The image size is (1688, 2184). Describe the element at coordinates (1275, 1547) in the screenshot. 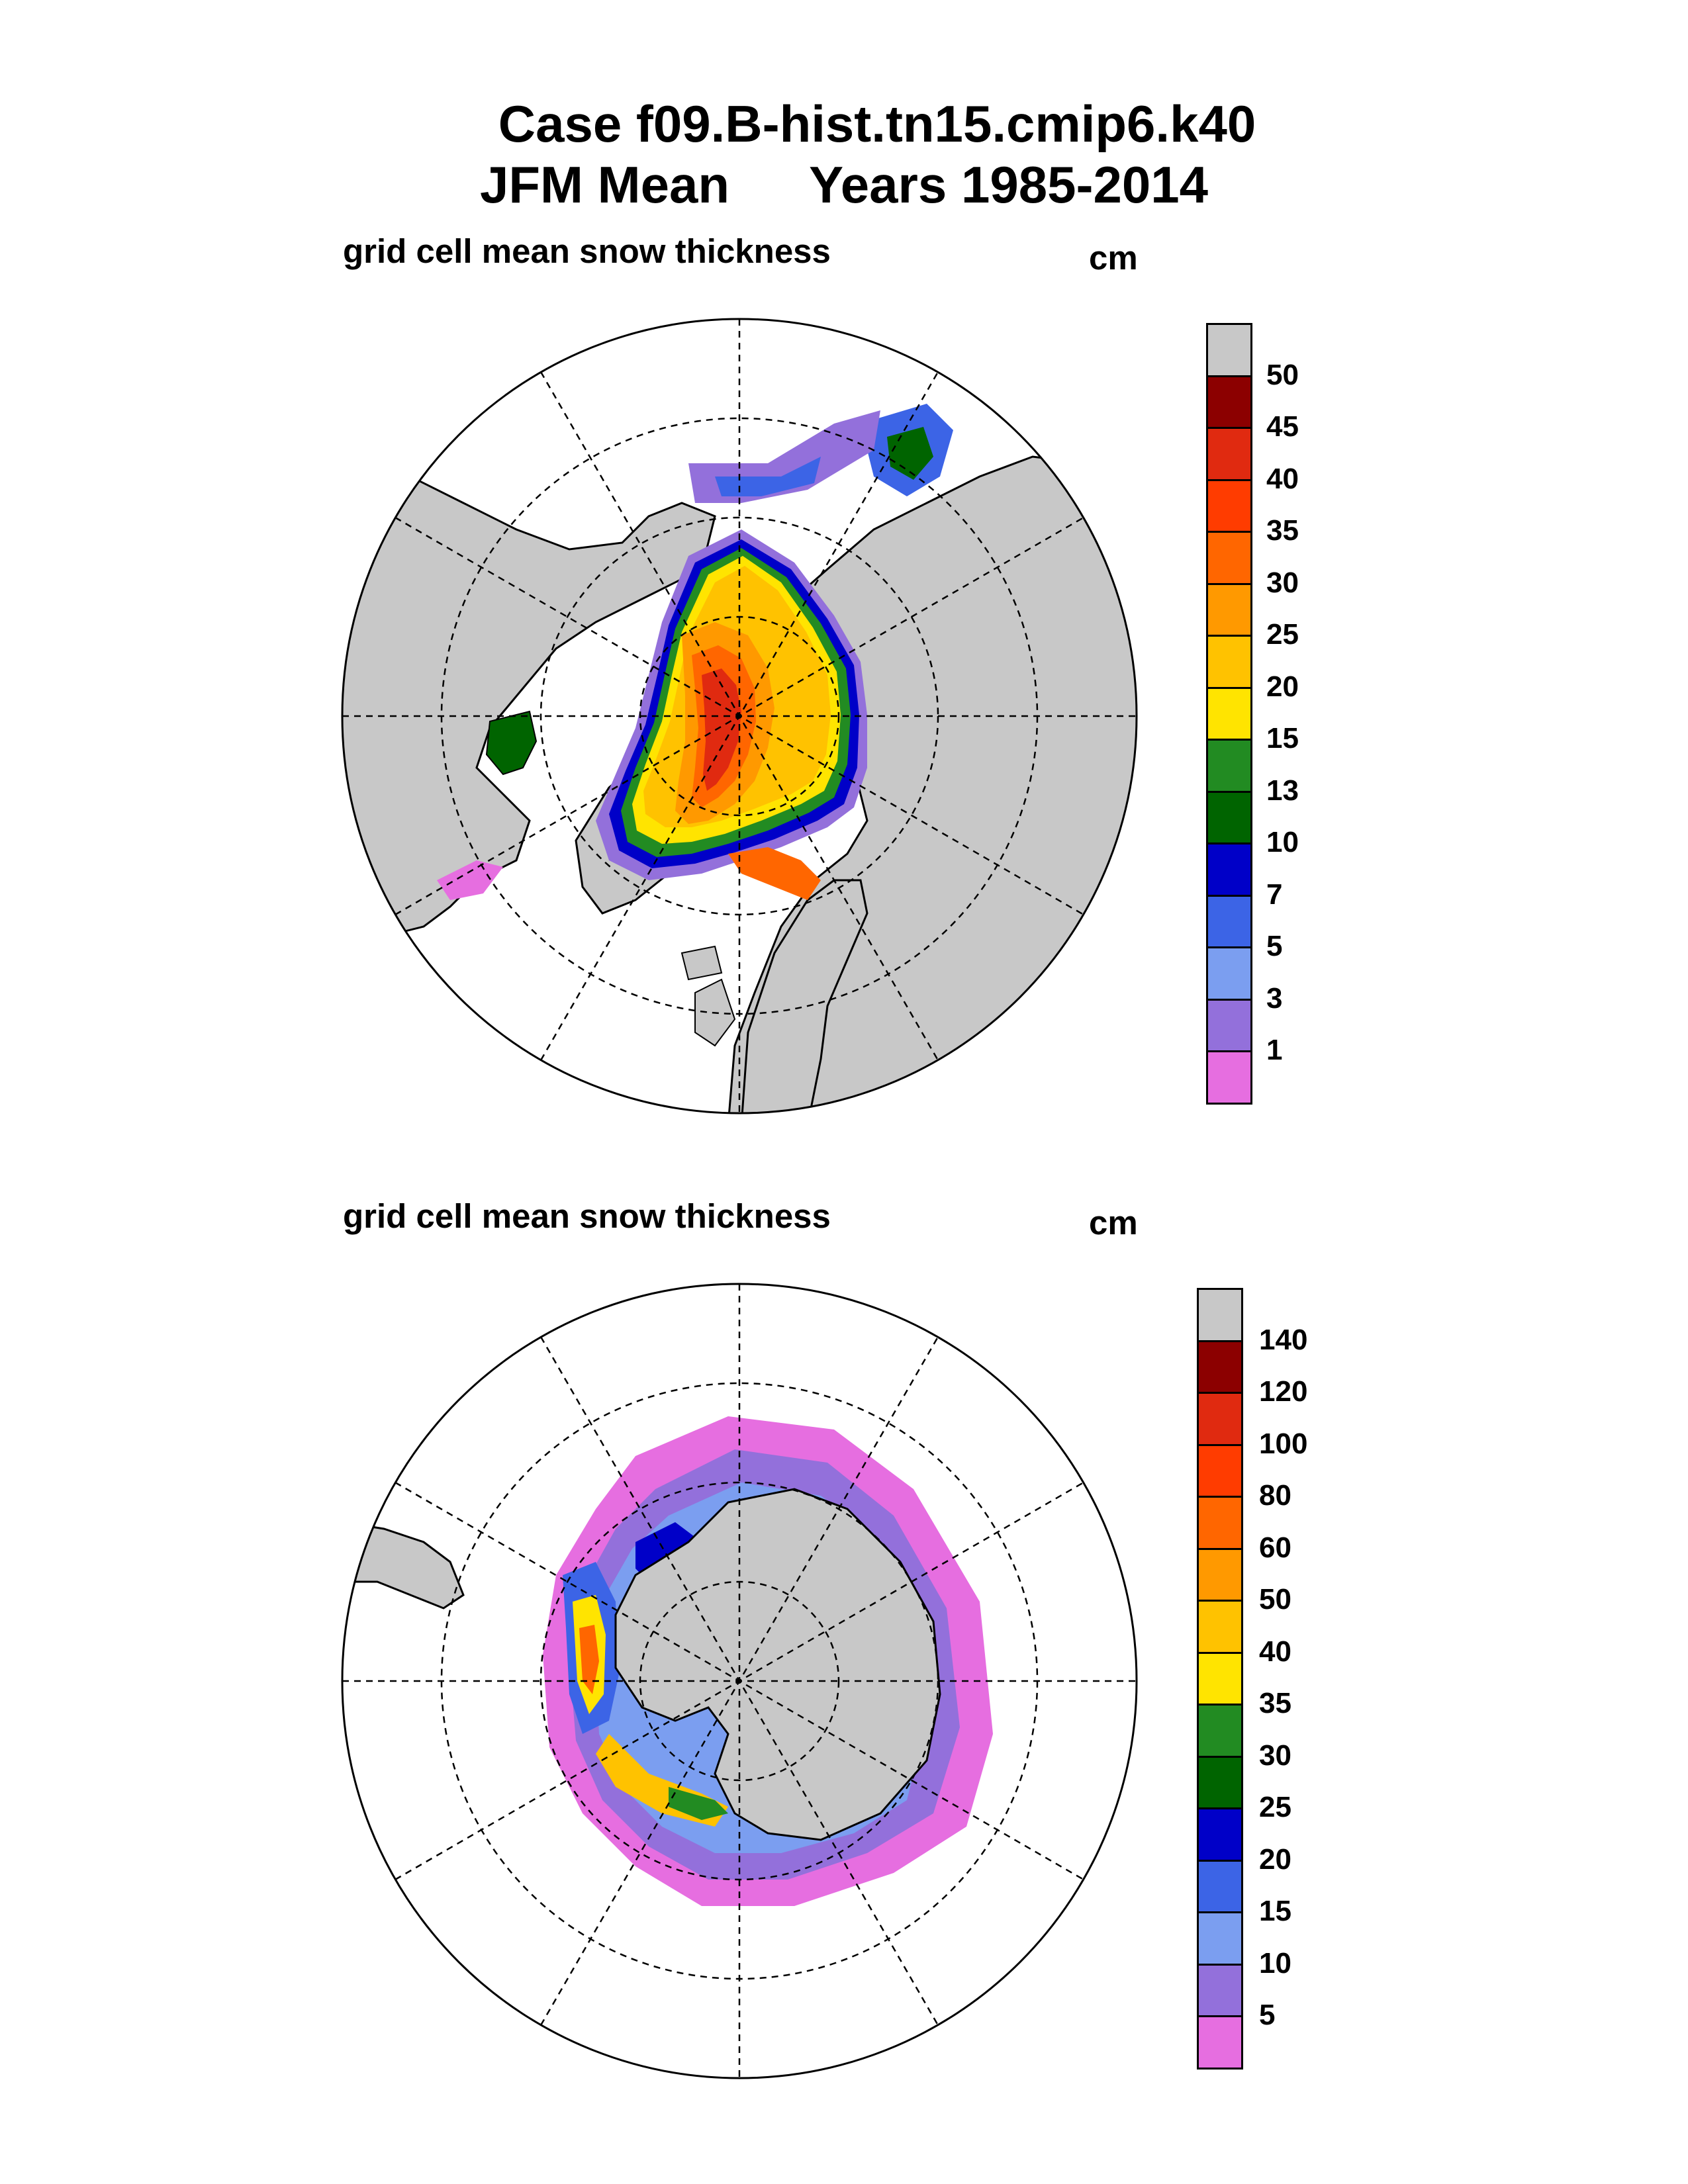

I see `colorbar-tick-label: 60` at that location.